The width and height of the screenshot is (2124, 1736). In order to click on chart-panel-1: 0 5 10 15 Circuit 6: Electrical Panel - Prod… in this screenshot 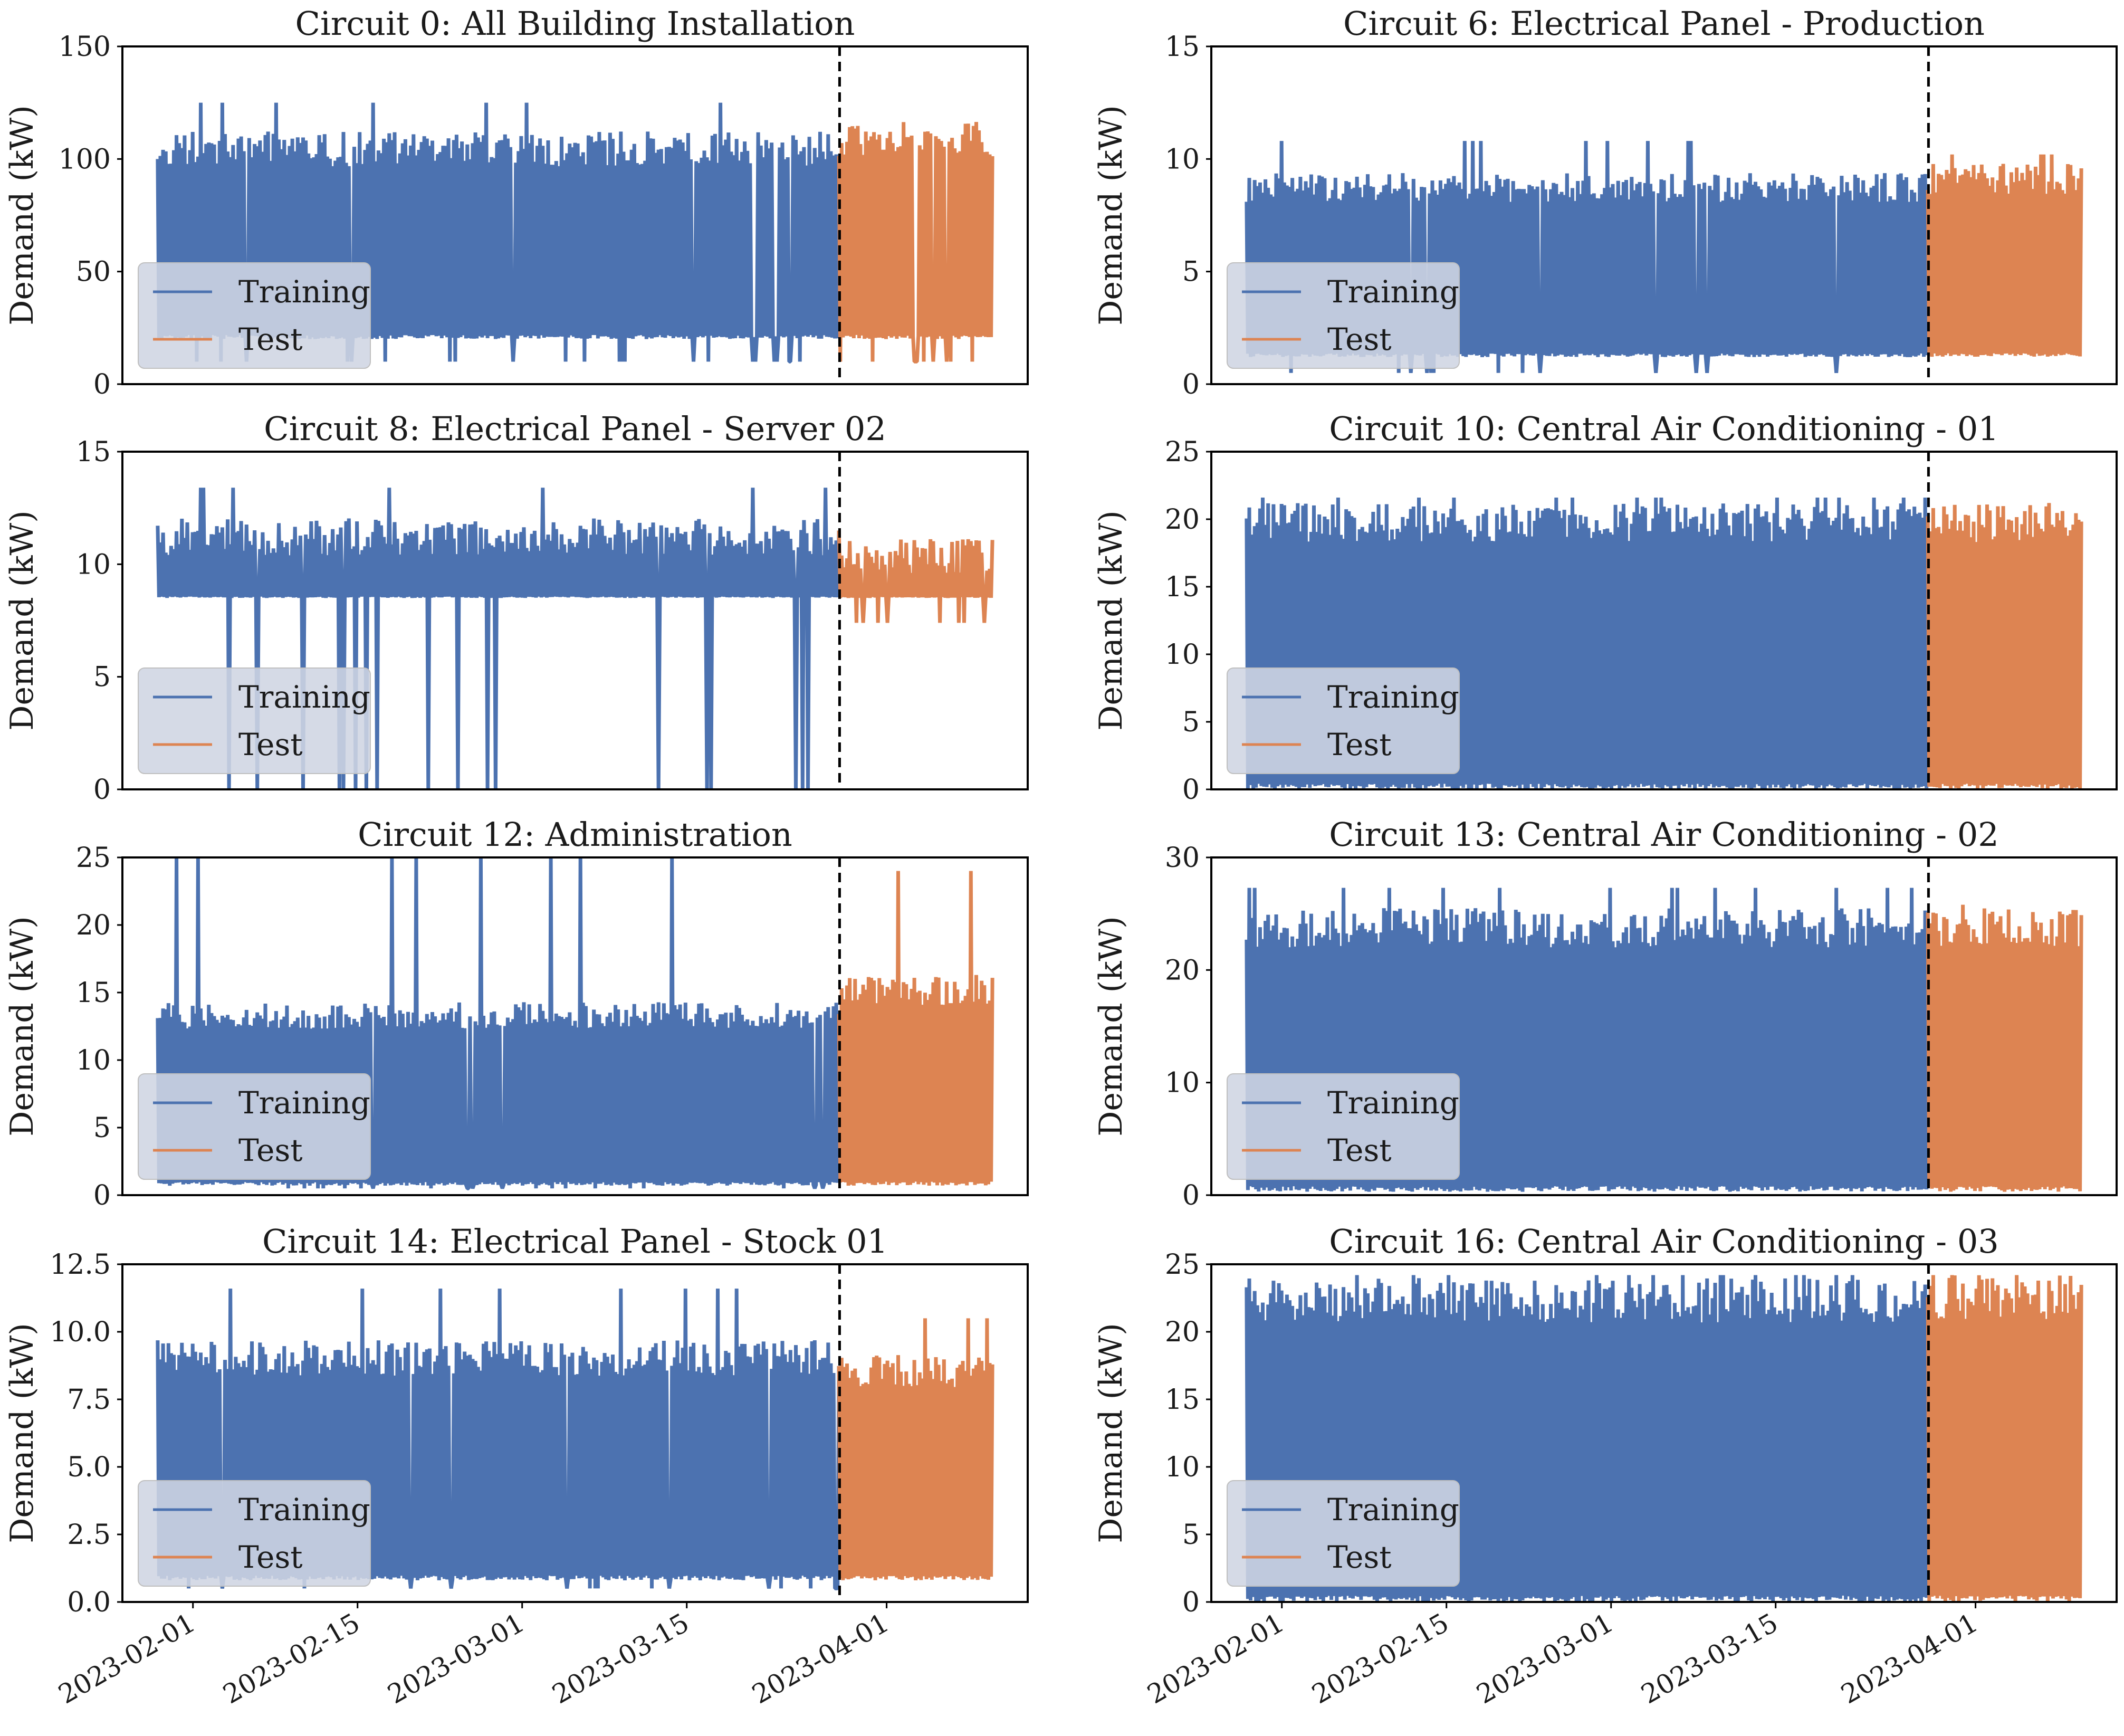, I will do `click(1605, 202)`.